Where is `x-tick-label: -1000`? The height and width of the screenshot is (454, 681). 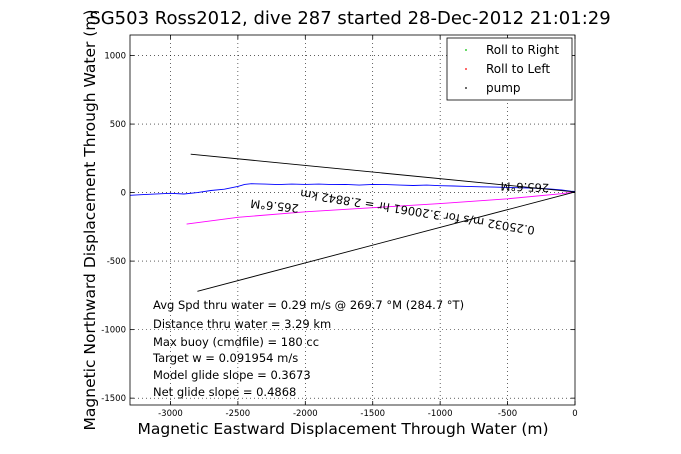
x-tick-label: -1000 is located at coordinates (440, 414).